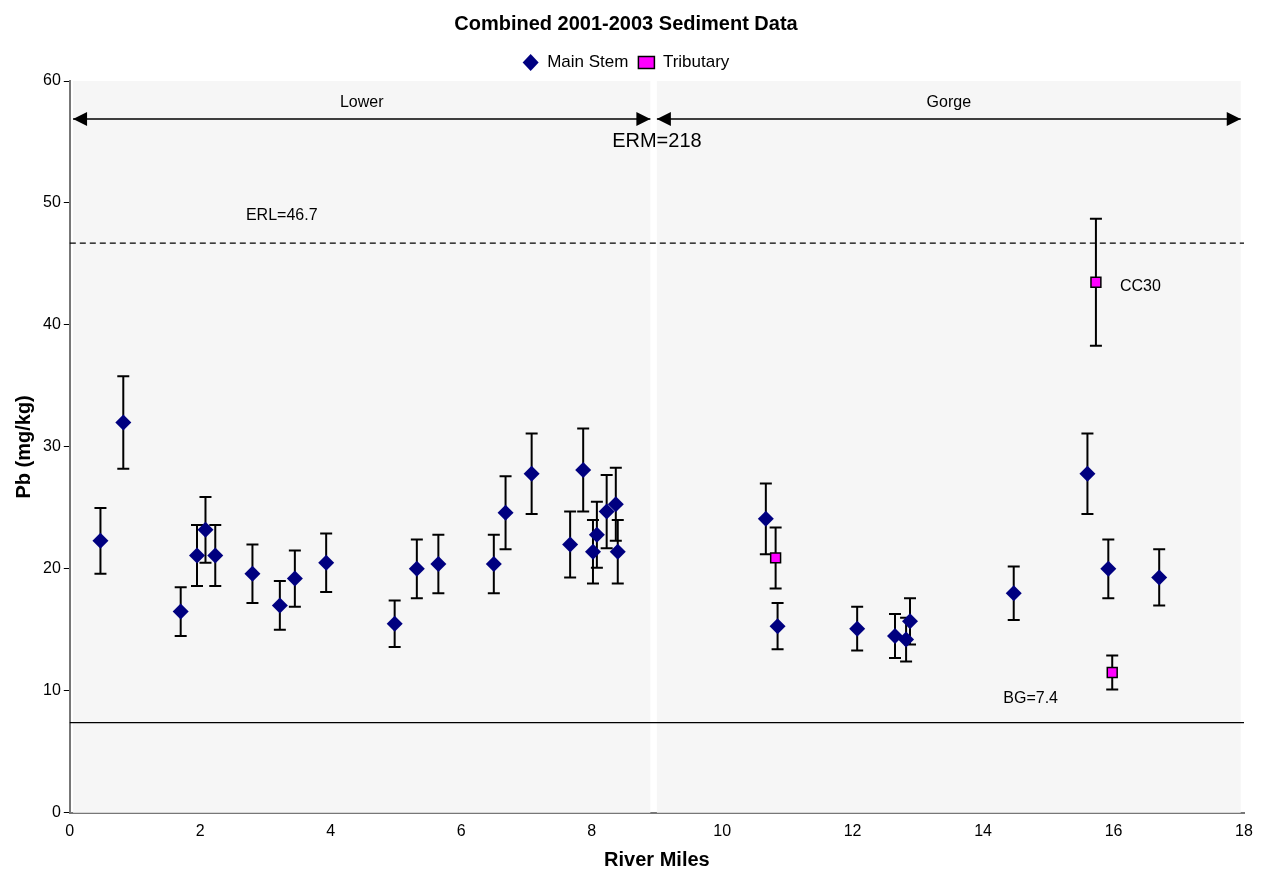 The height and width of the screenshot is (885, 1267). I want to click on y-tick-label: 20, so click(52, 568).